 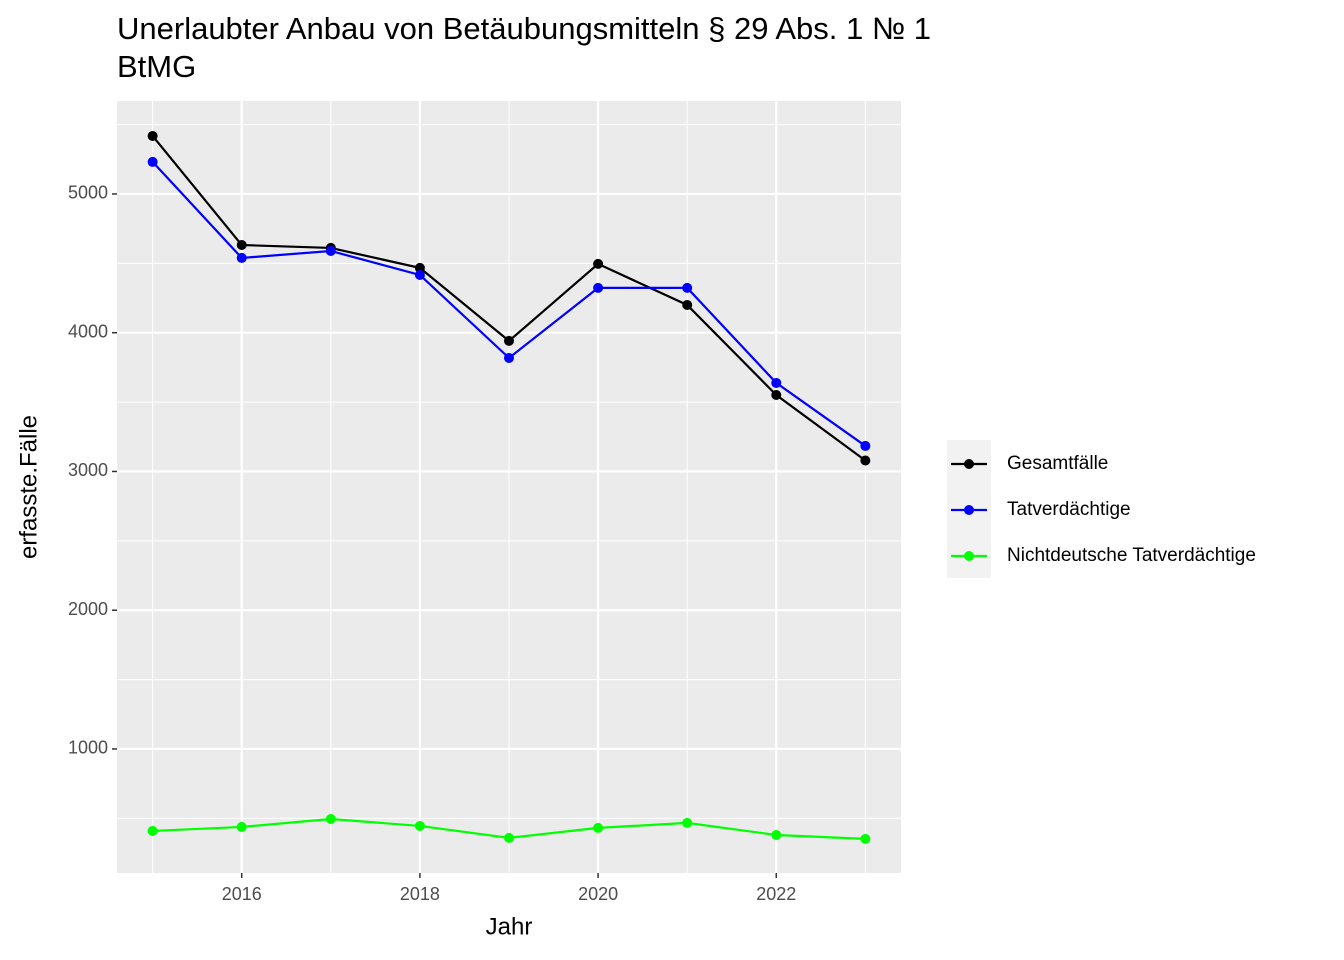 I want to click on x-tick-label: 2022, so click(x=776, y=894).